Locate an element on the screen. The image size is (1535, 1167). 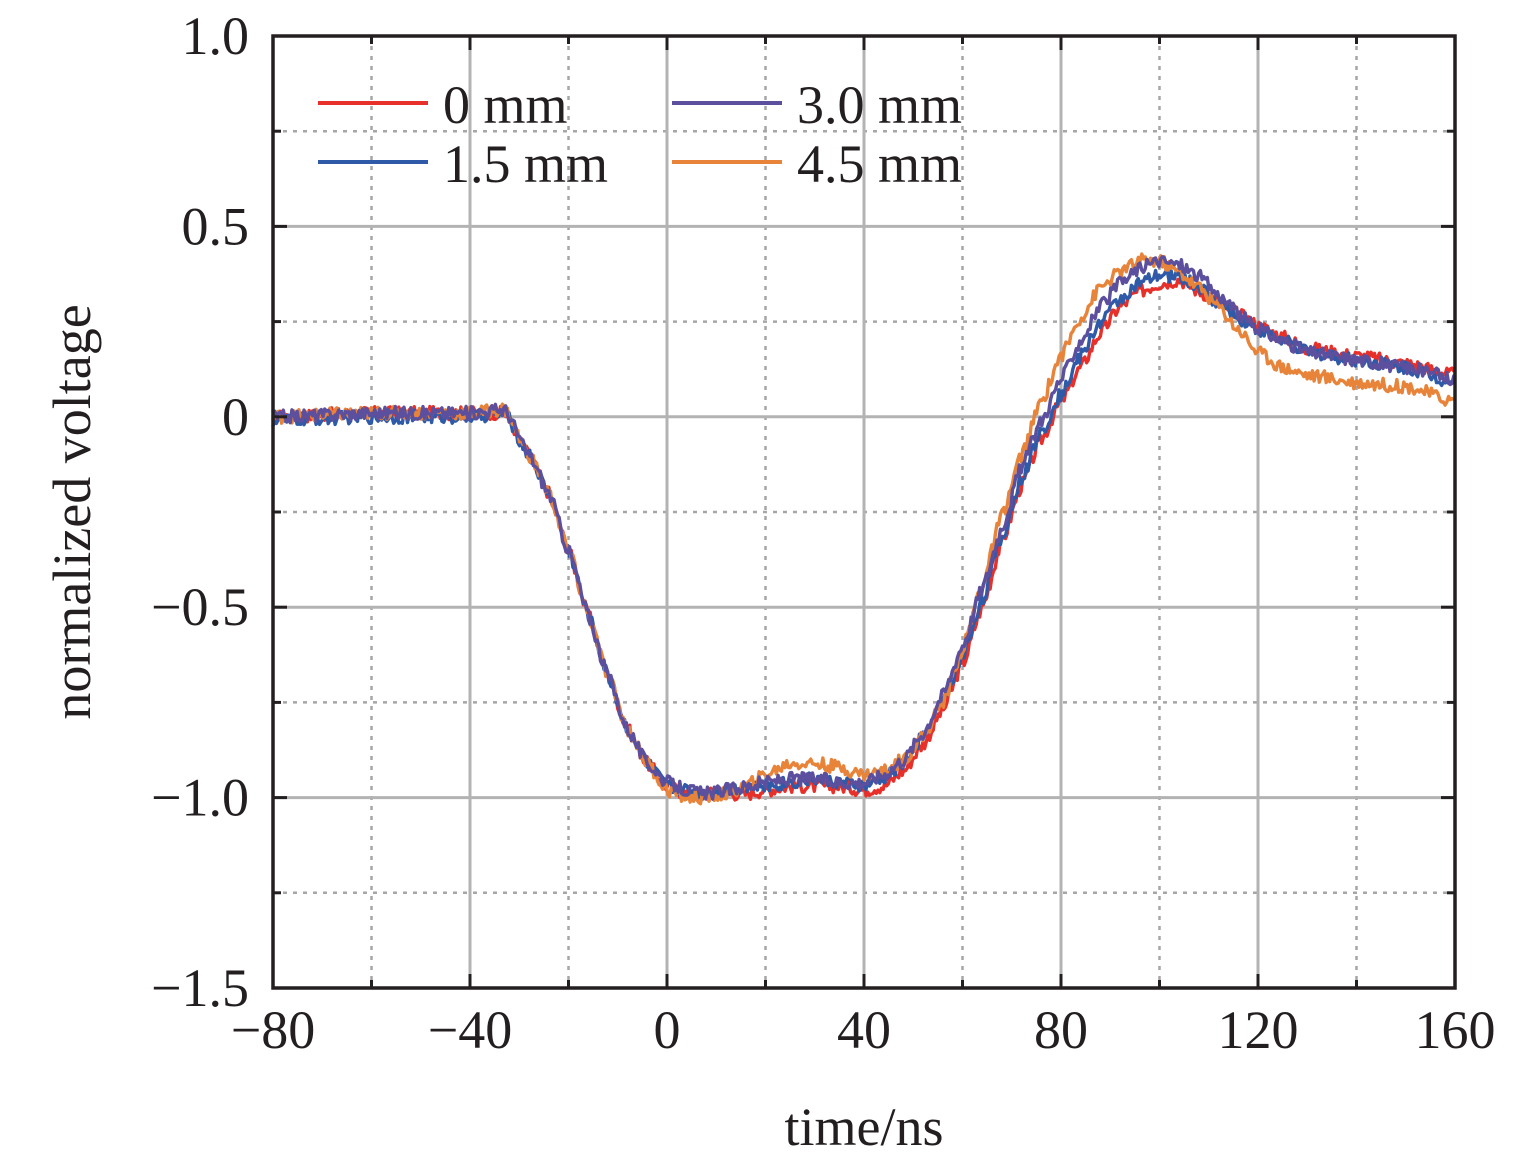
x-tick-label: 40 is located at coordinates (864, 1030).